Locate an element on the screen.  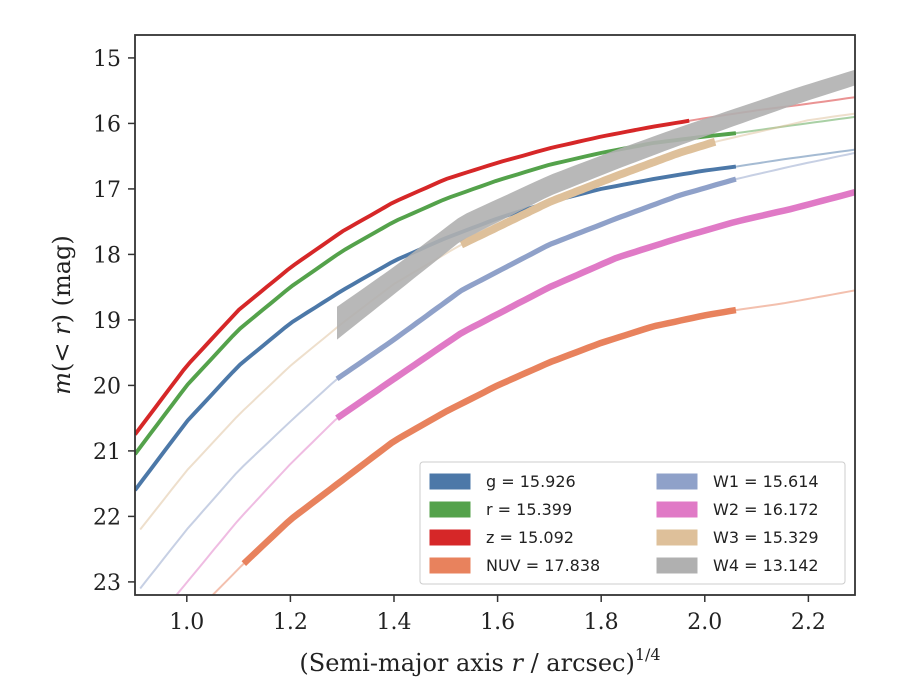
x-tick-label: 1.0 is located at coordinates (186, 622).